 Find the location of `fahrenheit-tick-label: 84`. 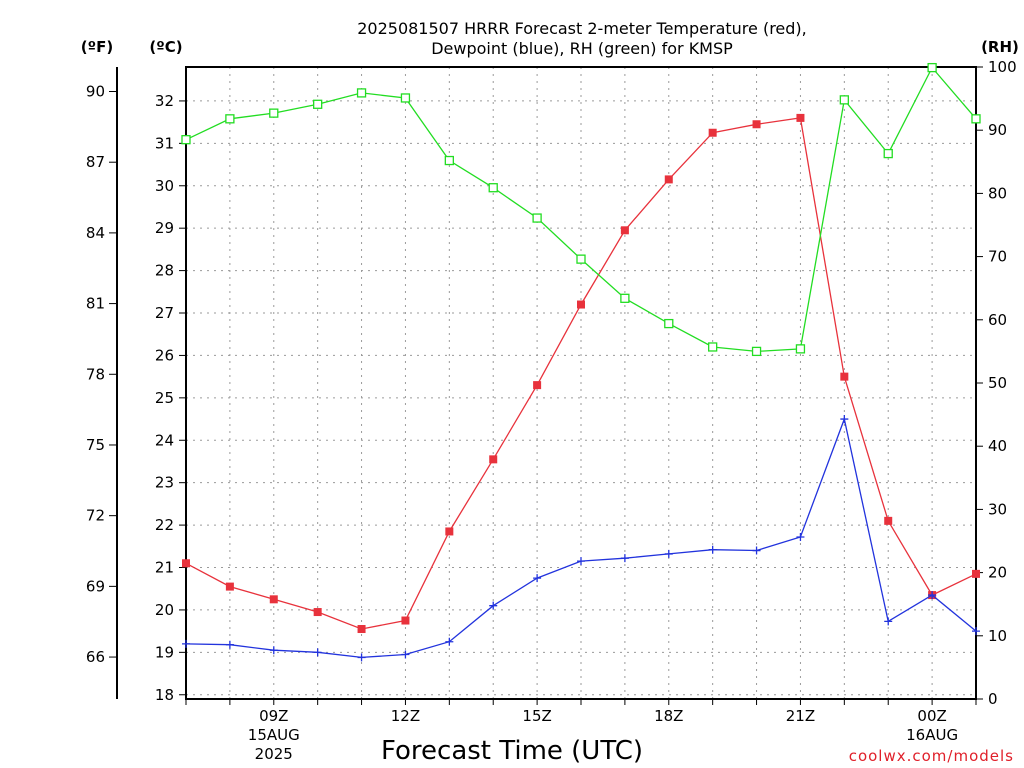

fahrenheit-tick-label: 84 is located at coordinates (95, 233).